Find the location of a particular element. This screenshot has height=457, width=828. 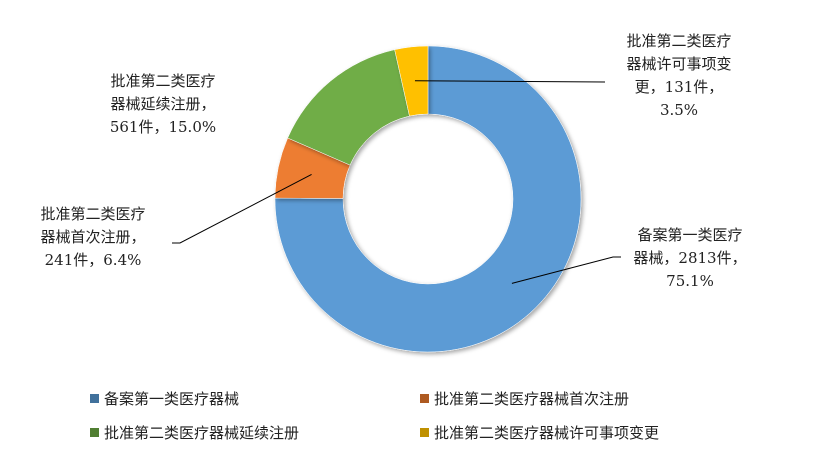

legend-label: 批准第二类医疗器械首次注册 is located at coordinates (532, 399).